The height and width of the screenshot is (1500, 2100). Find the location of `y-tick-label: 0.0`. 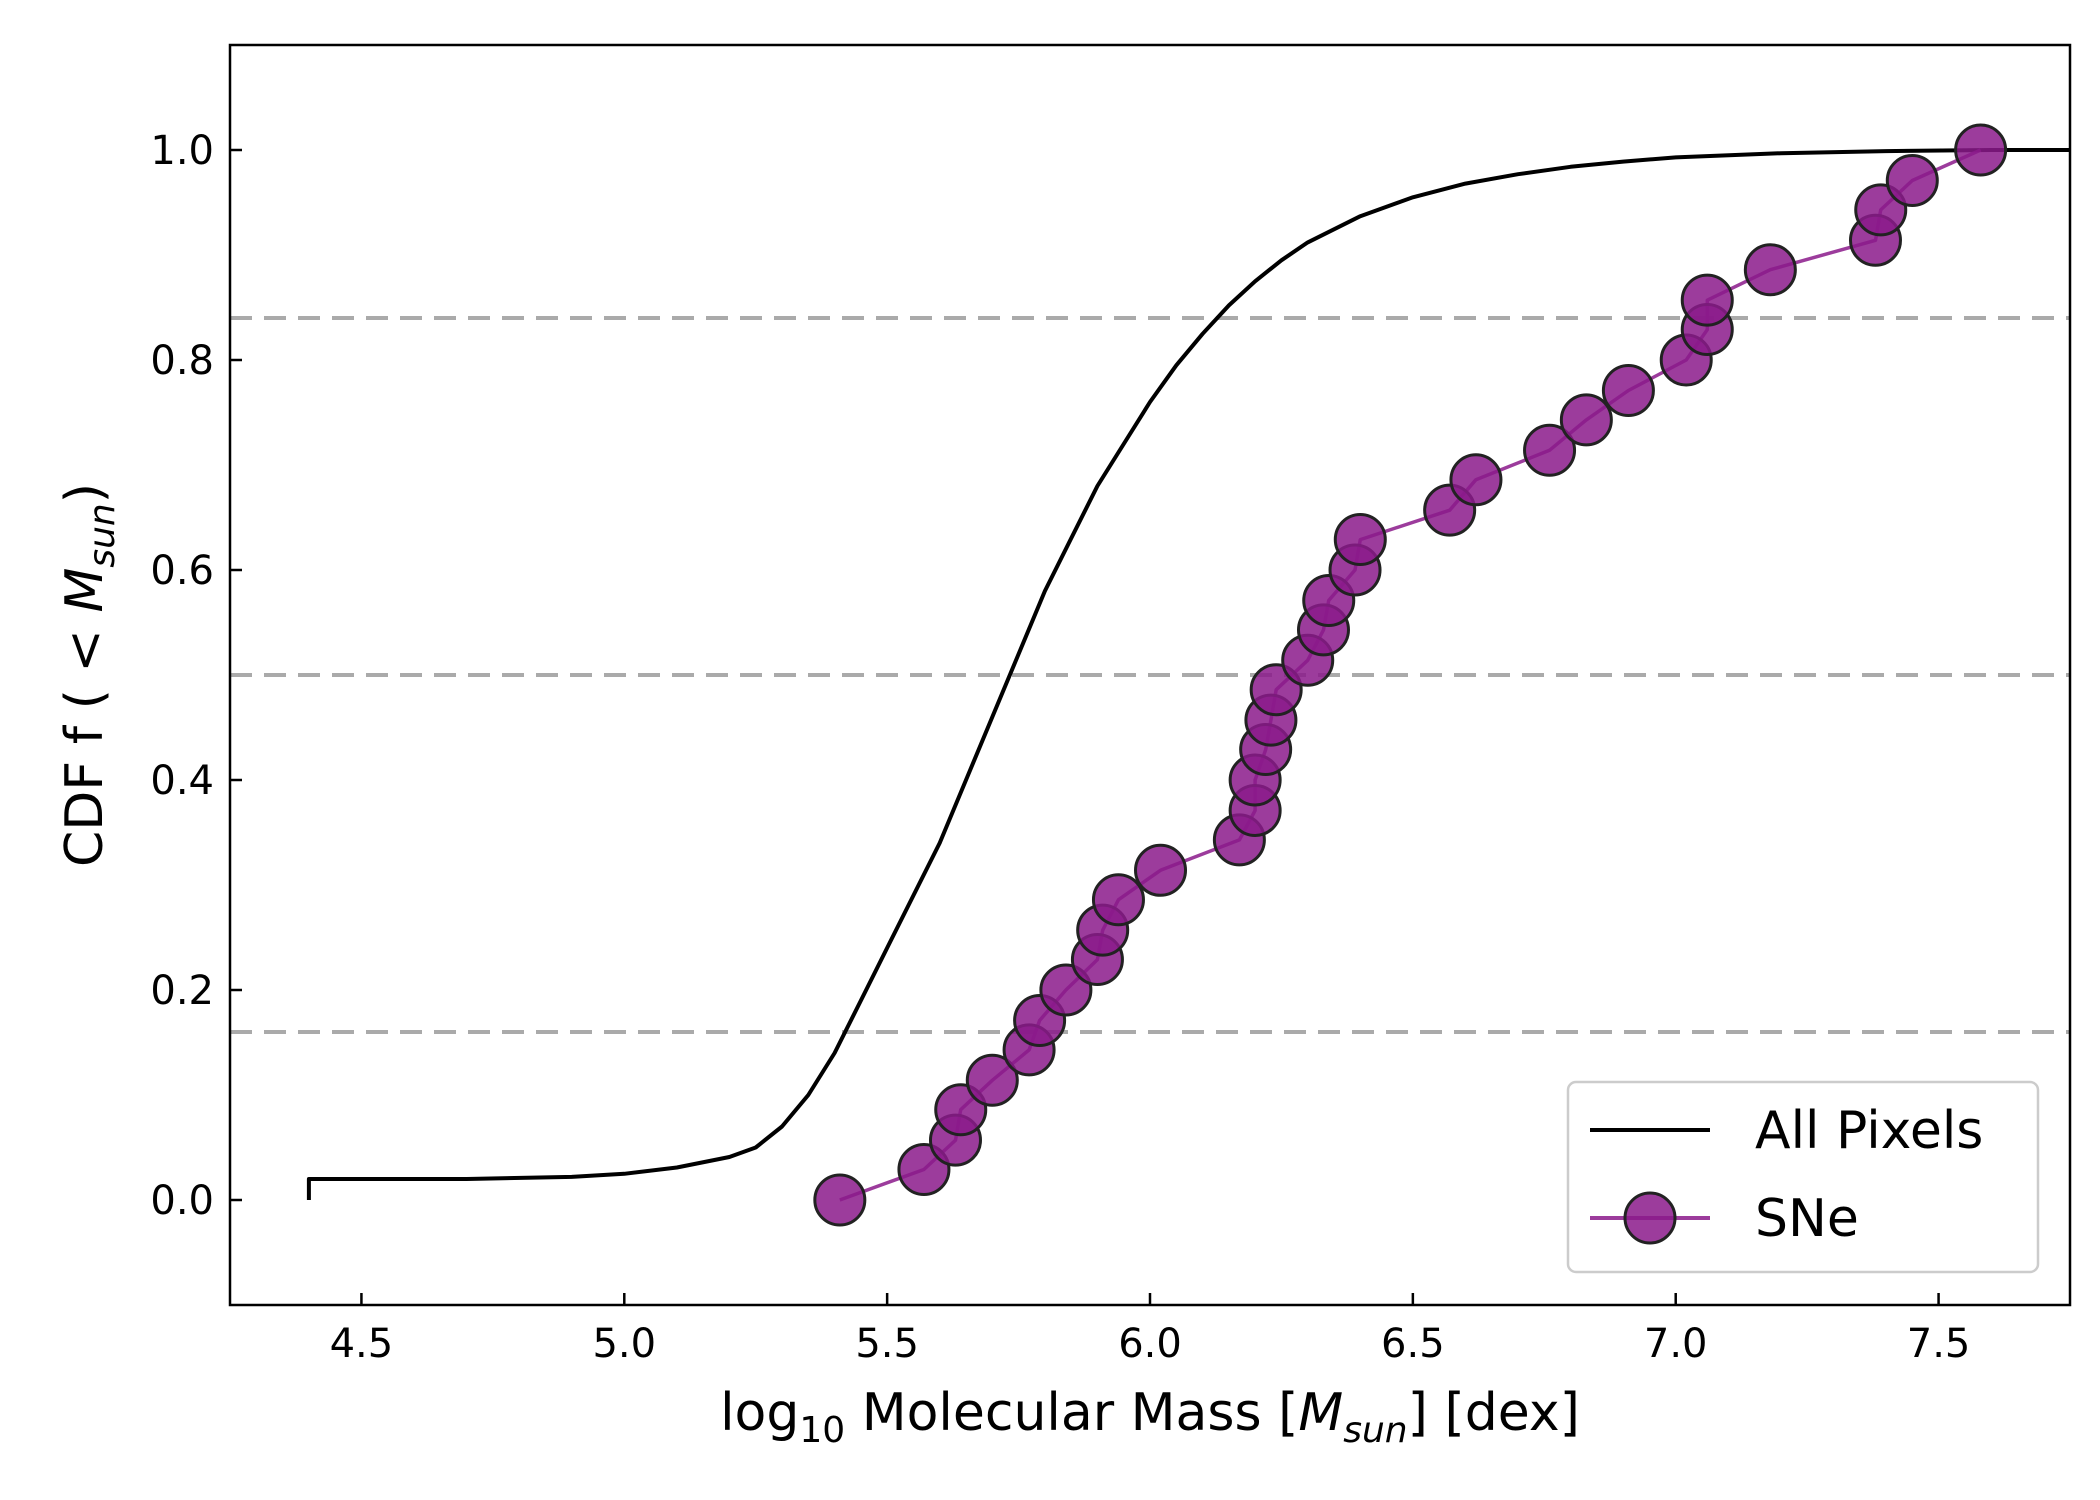

y-tick-label: 0.0 is located at coordinates (182, 1201).